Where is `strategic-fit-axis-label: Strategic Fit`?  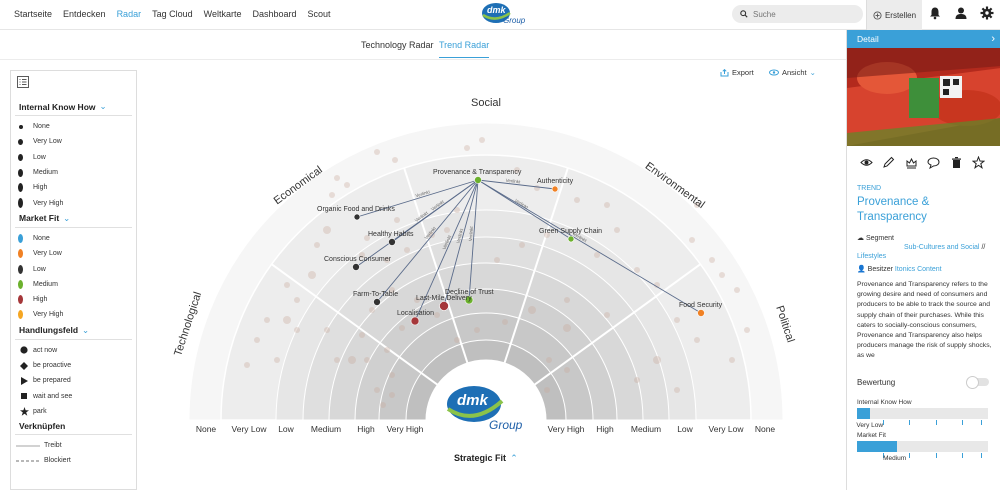
strategic-fit-axis-label: Strategic Fit is located at coordinates (480, 458).